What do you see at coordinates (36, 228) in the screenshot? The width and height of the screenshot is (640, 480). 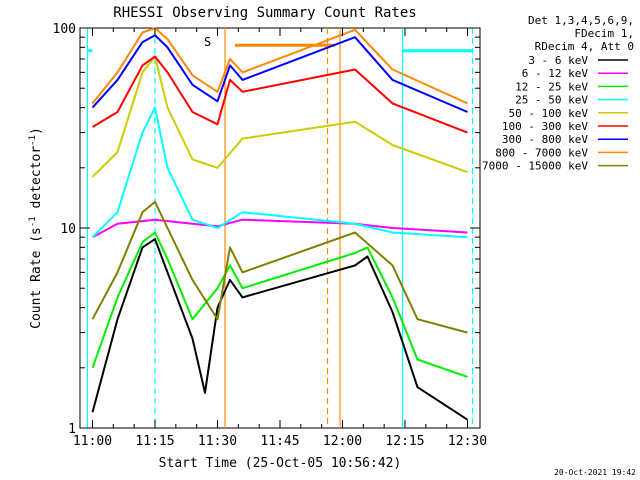 I see `y-axis-label: Count Rate (s-1 detector-1)` at bounding box center [36, 228].